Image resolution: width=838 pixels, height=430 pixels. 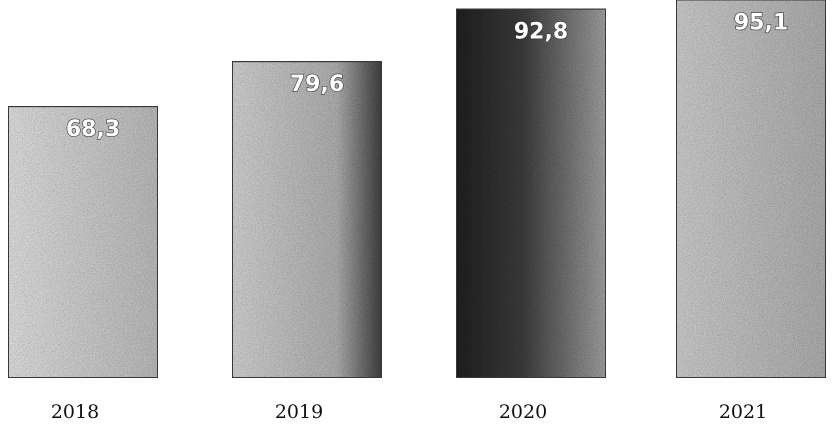 What do you see at coordinates (75, 412) in the screenshot?
I see `category-label-2018: 2018` at bounding box center [75, 412].